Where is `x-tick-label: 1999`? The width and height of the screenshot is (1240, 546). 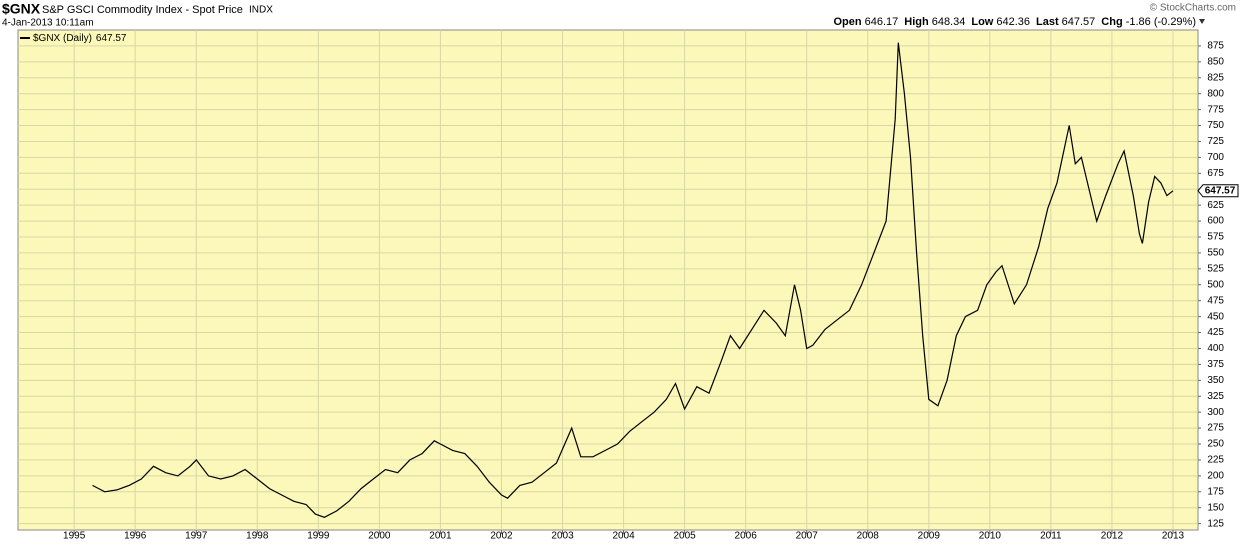
x-tick-label: 1999 is located at coordinates (318, 536).